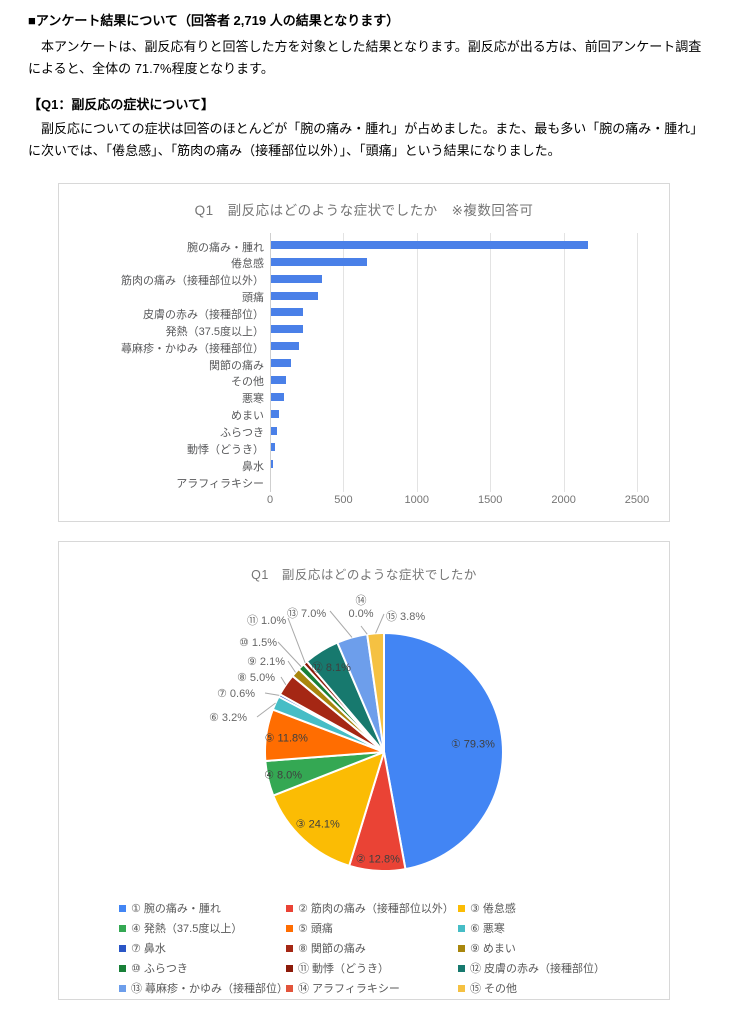 Image resolution: width=729 pixels, height=1024 pixels. I want to click on bar-category-label: その他, so click(247, 382).